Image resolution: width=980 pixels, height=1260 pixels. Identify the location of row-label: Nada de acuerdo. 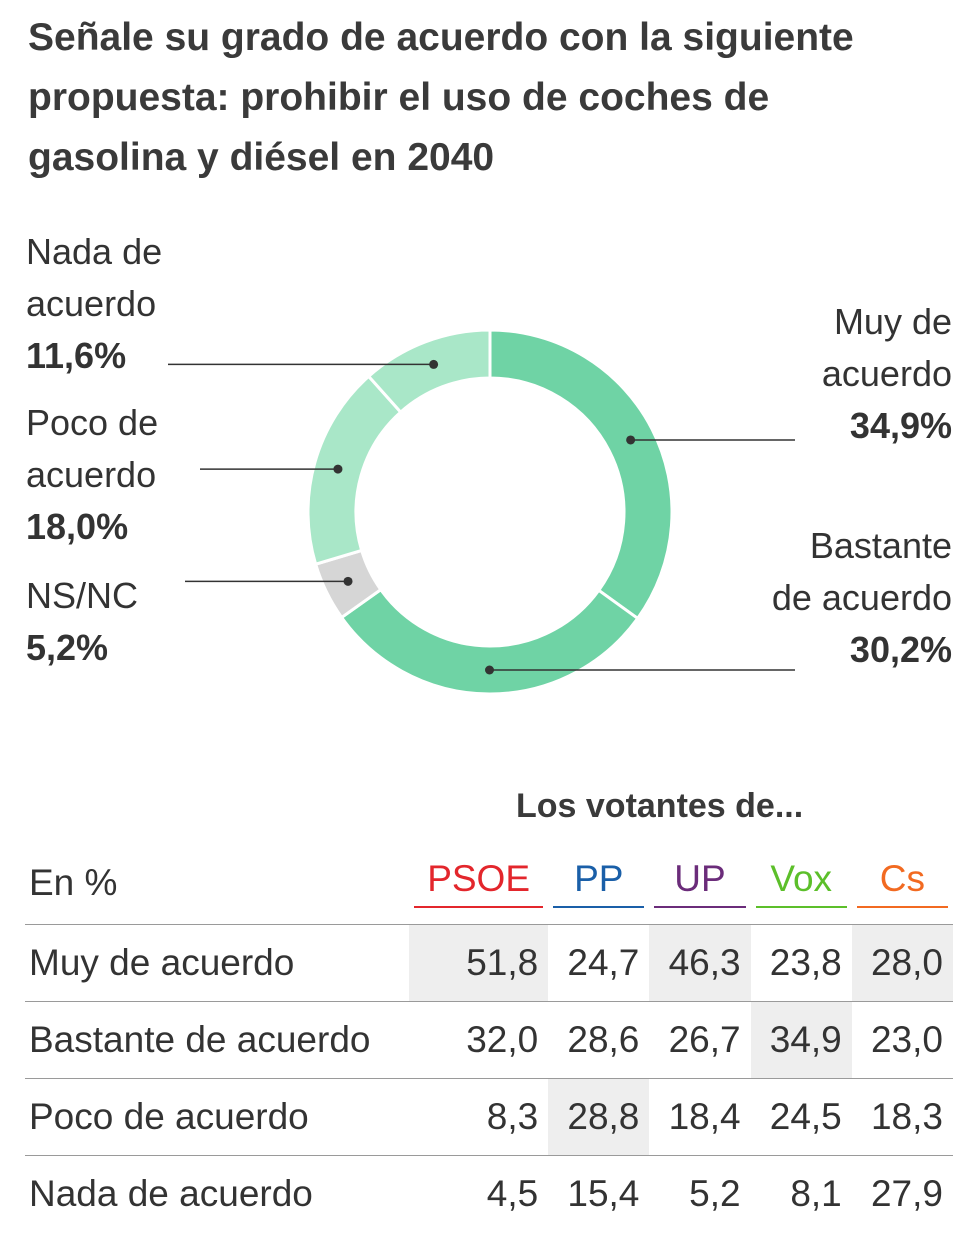
(217, 1193).